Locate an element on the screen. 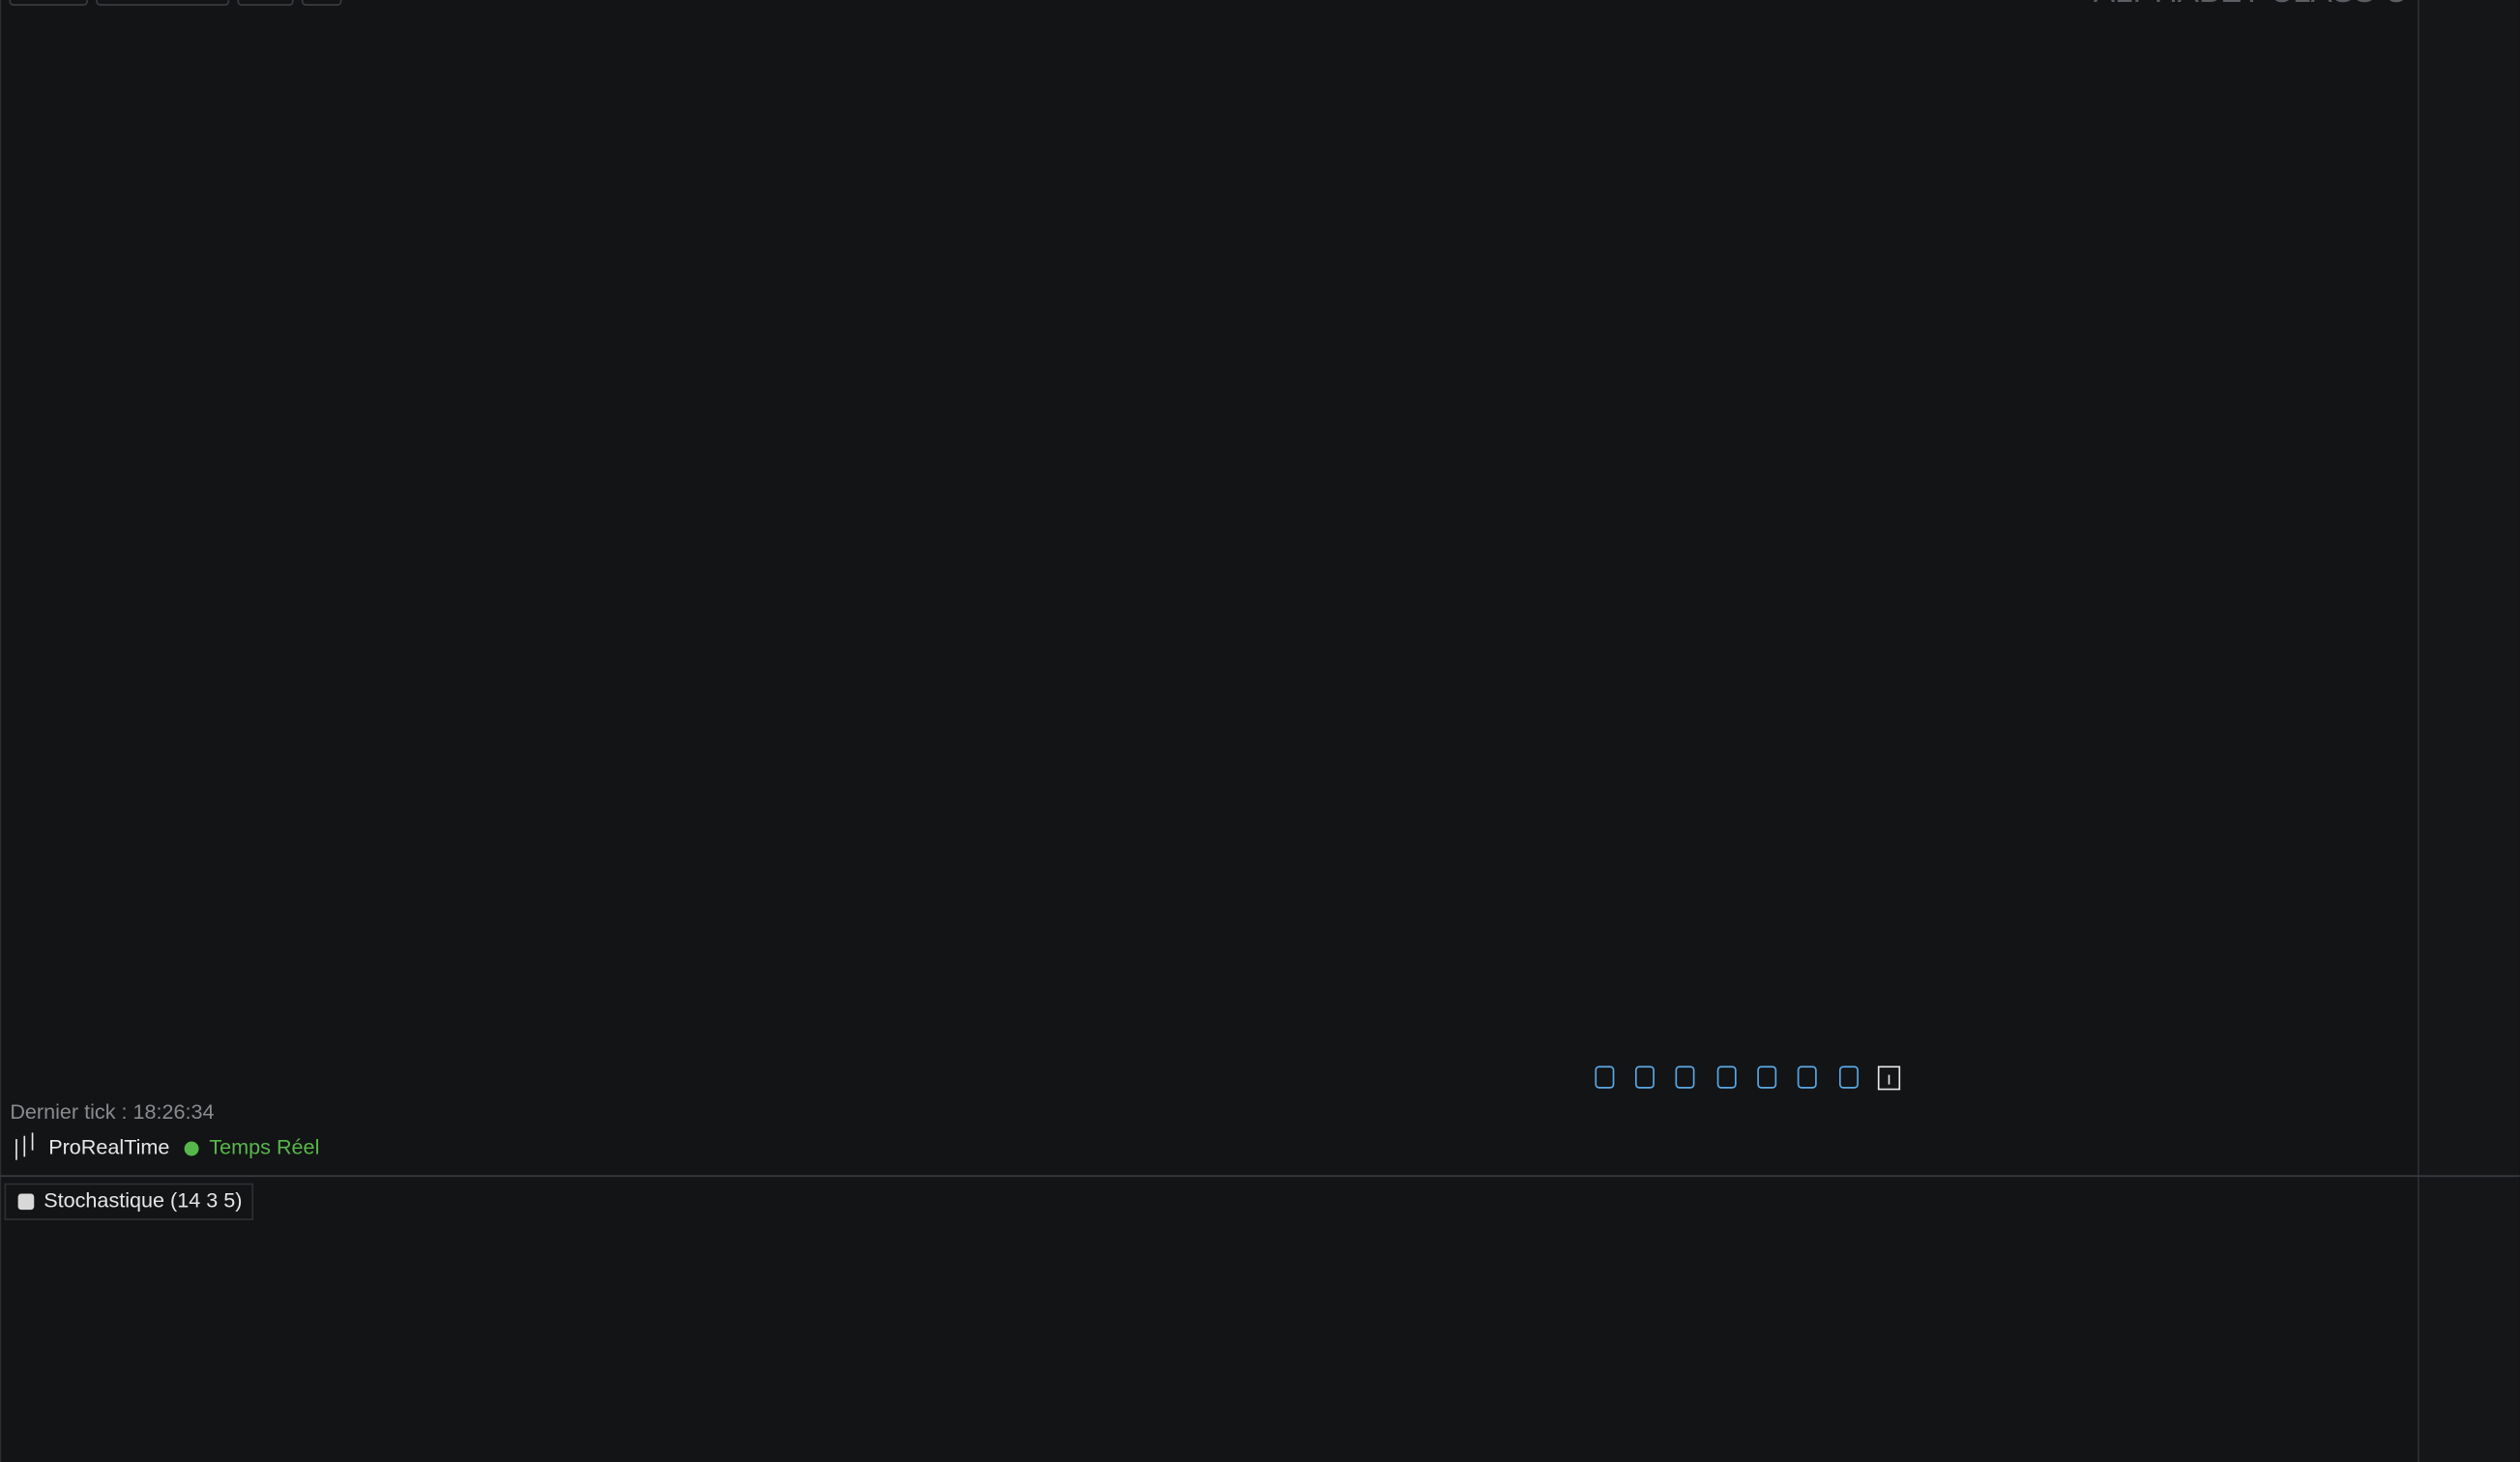 The image size is (2520, 1462). source: ProRealTime is located at coordinates (108, 1147).